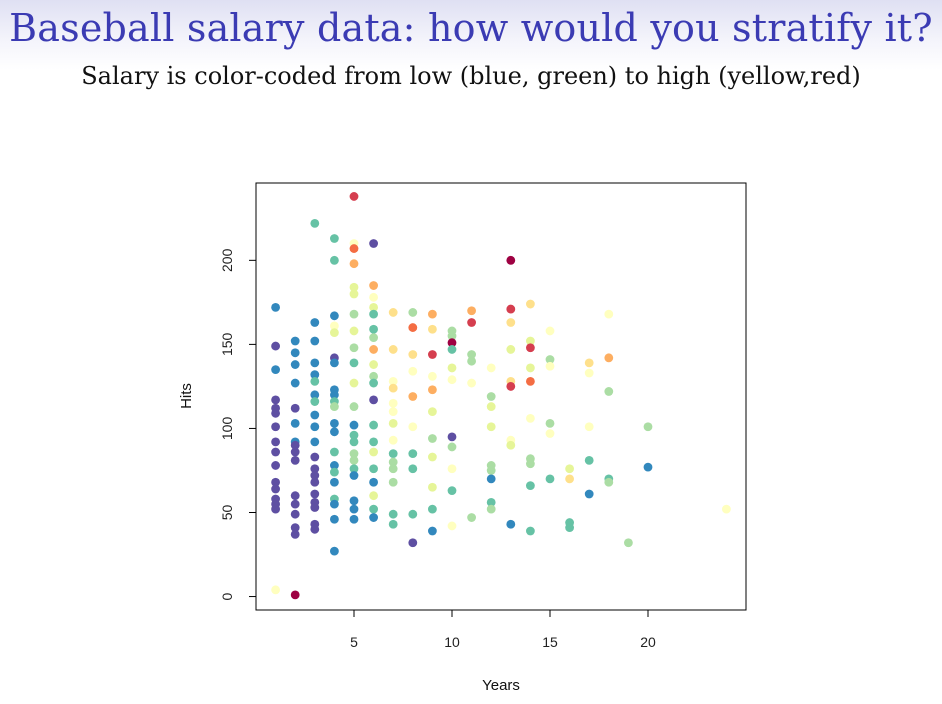 The height and width of the screenshot is (704, 942). Describe the element at coordinates (501, 685) in the screenshot. I see `x-axis-label: Years` at that location.